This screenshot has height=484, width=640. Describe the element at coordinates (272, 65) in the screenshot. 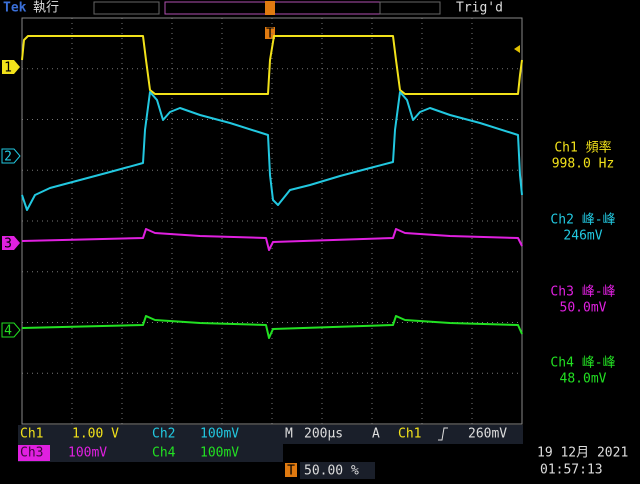

I see `ch1-waveform` at that location.